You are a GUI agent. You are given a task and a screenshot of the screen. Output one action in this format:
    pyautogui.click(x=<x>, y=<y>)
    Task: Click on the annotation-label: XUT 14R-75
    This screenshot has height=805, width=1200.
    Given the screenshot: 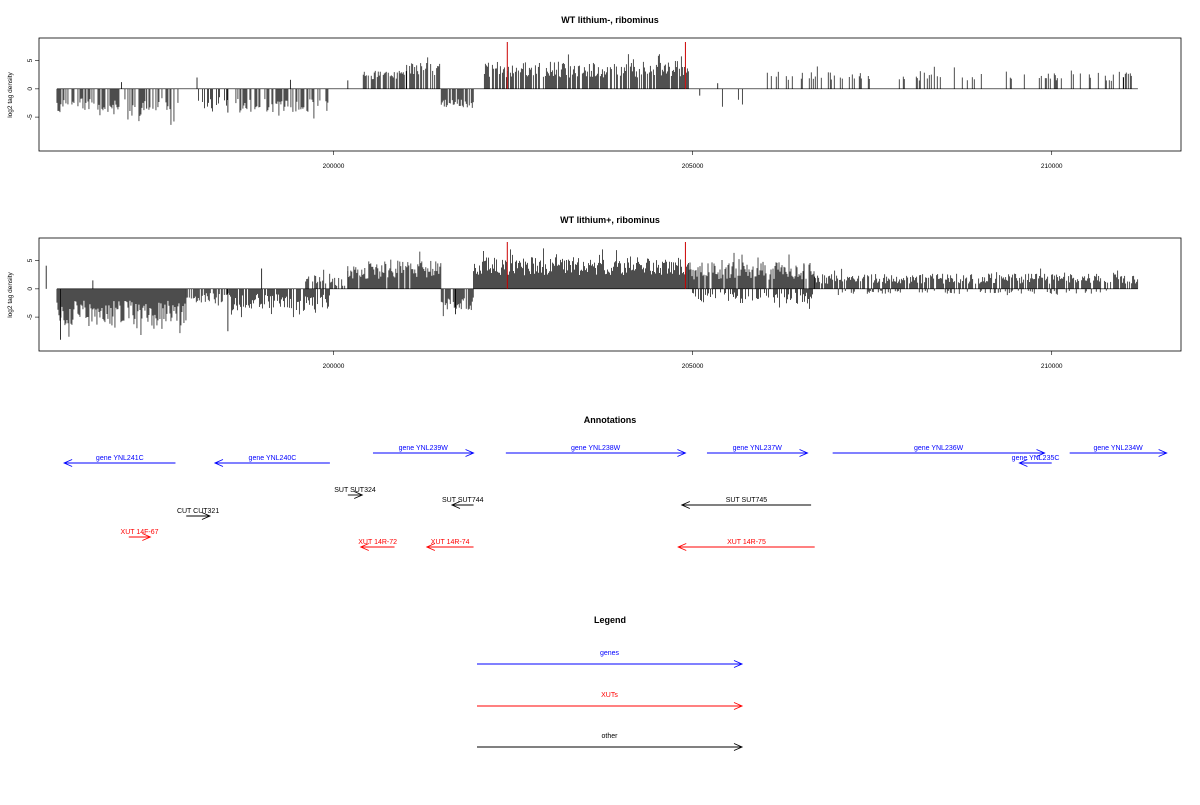 What is the action you would take?
    pyautogui.click(x=746, y=542)
    